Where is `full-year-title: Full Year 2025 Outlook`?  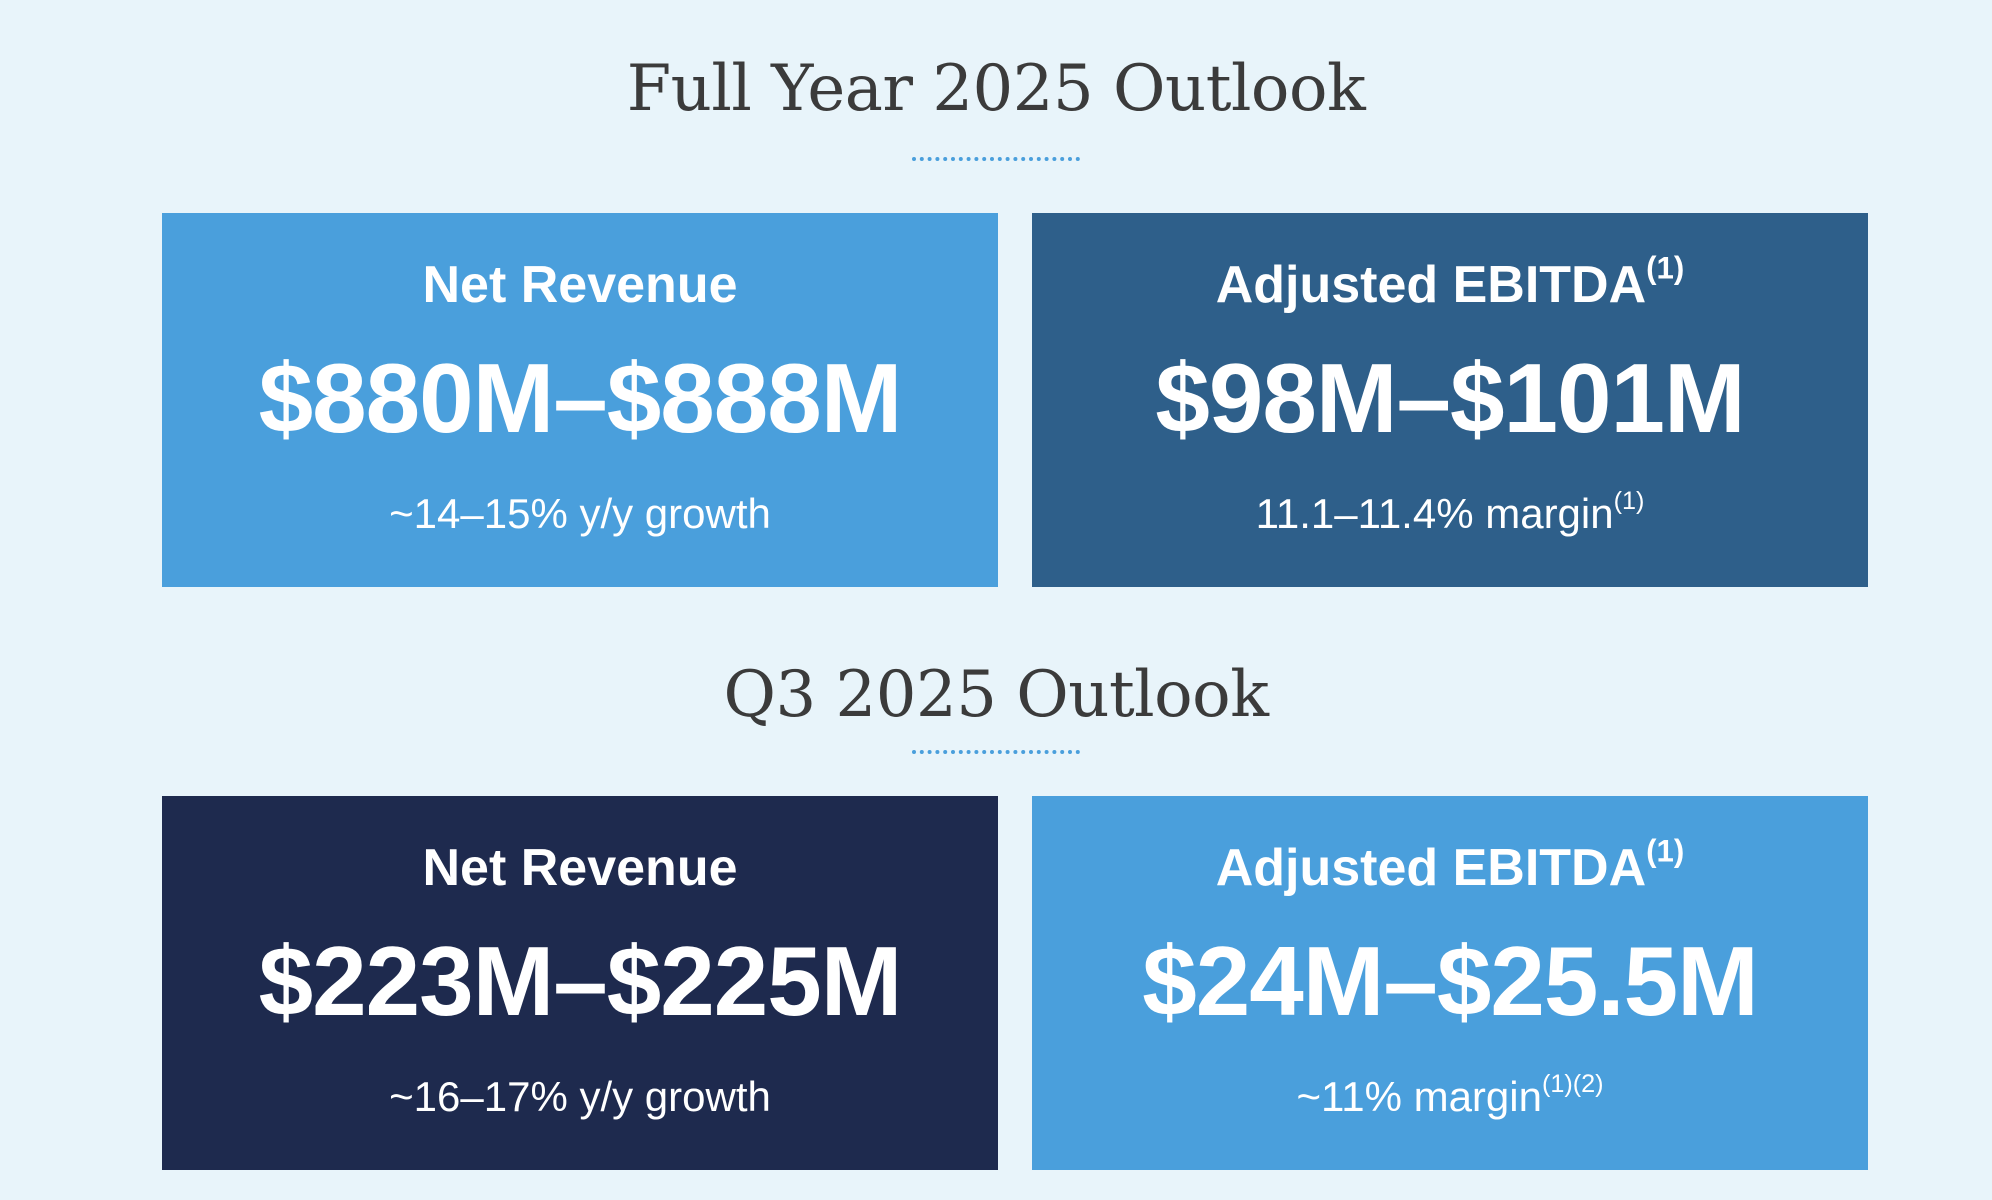
full-year-title: Full Year 2025 Outlook is located at coordinates (996, 89).